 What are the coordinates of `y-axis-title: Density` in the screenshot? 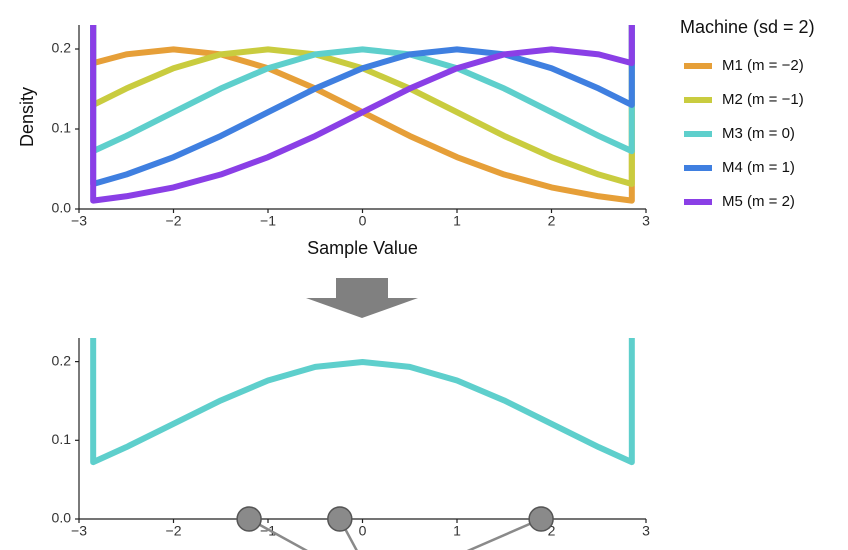 It's located at (27, 117).